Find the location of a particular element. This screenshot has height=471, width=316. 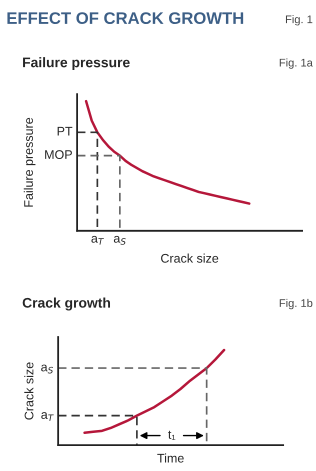

x-axis-title: Time is located at coordinates (170, 458).